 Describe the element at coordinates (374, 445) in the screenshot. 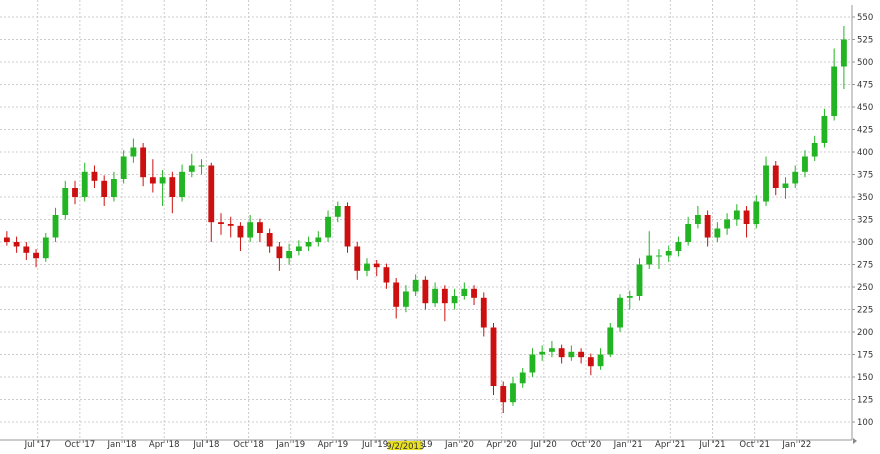

I see `x-tick-label: Jul '19` at that location.